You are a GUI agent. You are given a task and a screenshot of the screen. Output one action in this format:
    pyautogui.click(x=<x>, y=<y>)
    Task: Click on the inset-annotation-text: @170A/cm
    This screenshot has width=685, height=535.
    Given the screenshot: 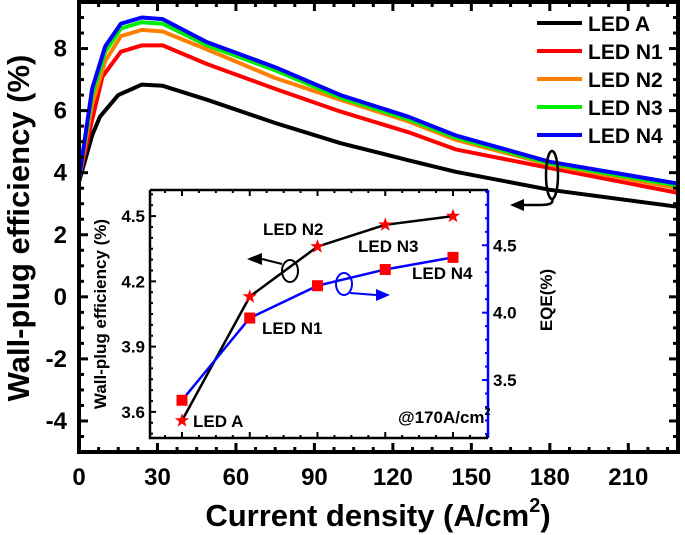 What is the action you would take?
    pyautogui.click(x=441, y=417)
    